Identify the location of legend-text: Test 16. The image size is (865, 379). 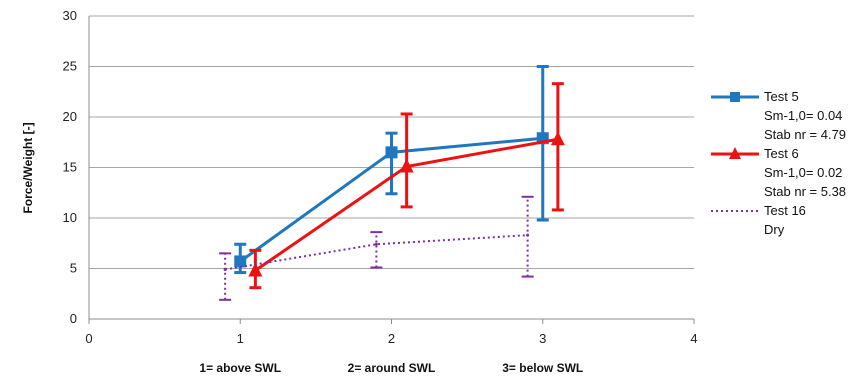
(785, 210).